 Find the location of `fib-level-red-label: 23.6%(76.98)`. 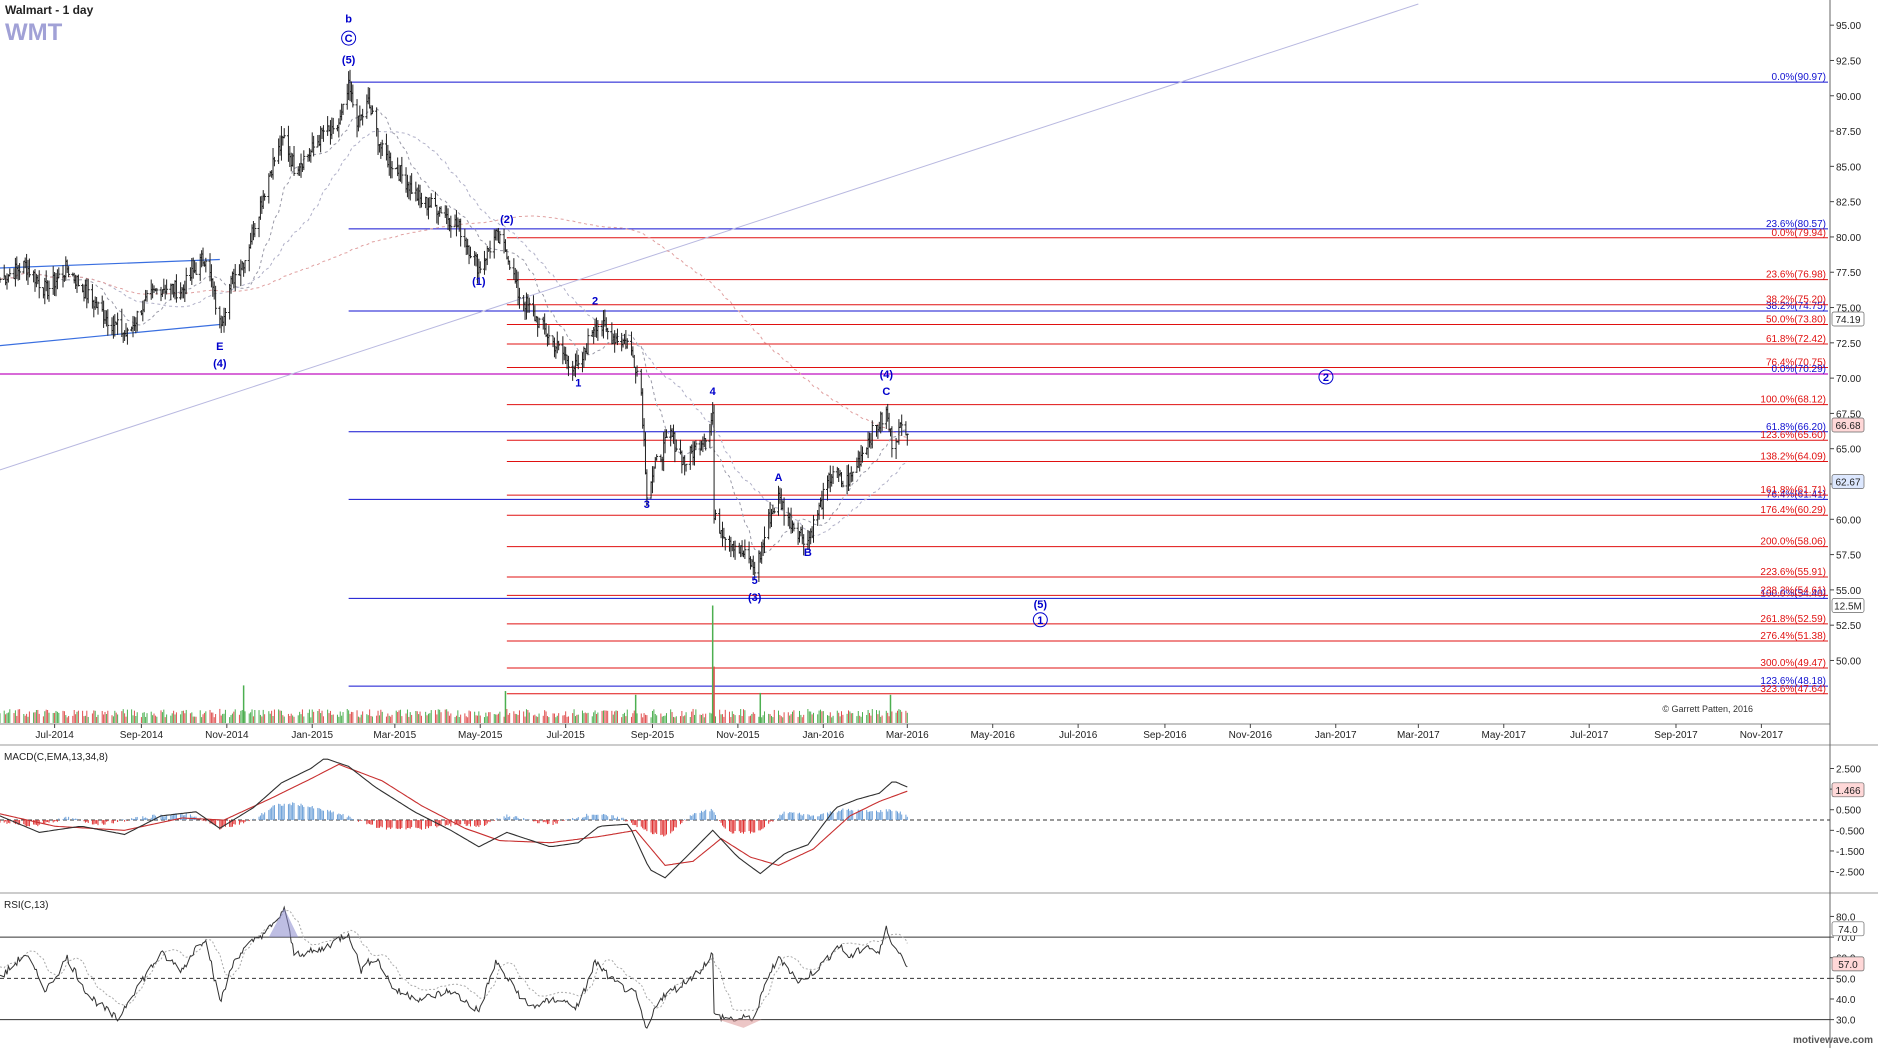

fib-level-red-label: 23.6%(76.98) is located at coordinates (1796, 275).